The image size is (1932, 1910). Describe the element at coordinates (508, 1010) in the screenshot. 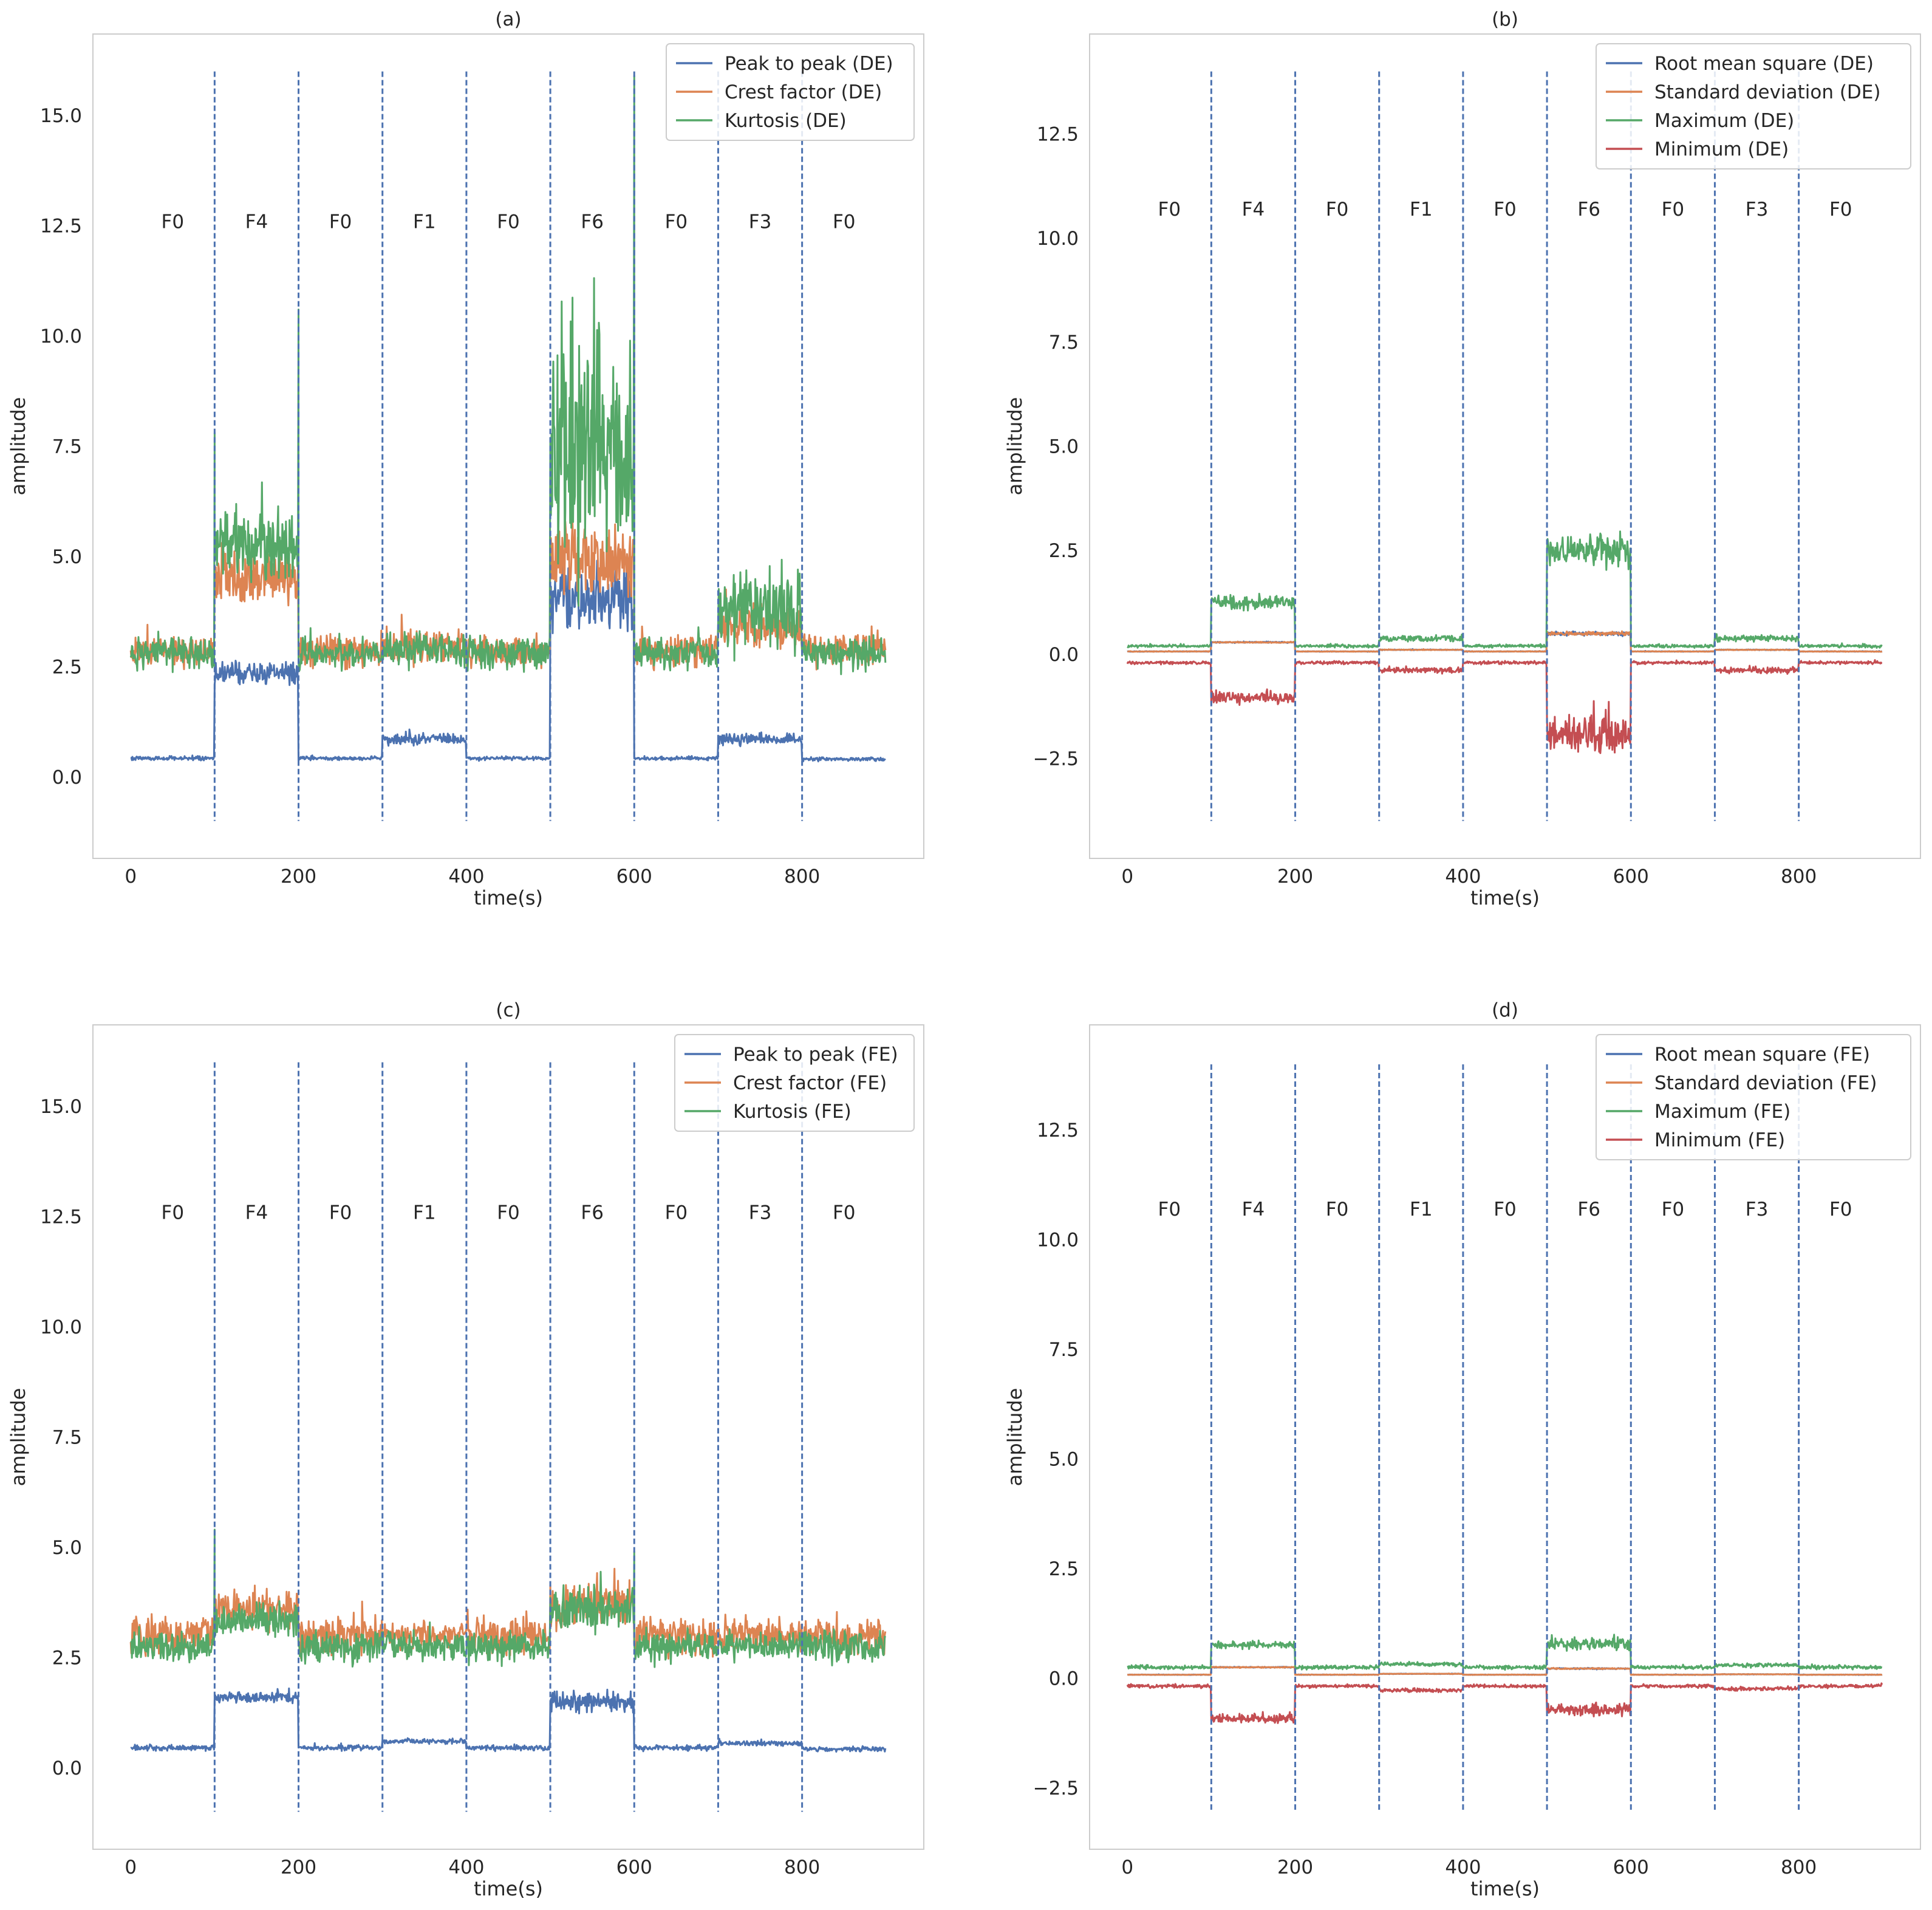

I see `panel-title: (c)` at that location.